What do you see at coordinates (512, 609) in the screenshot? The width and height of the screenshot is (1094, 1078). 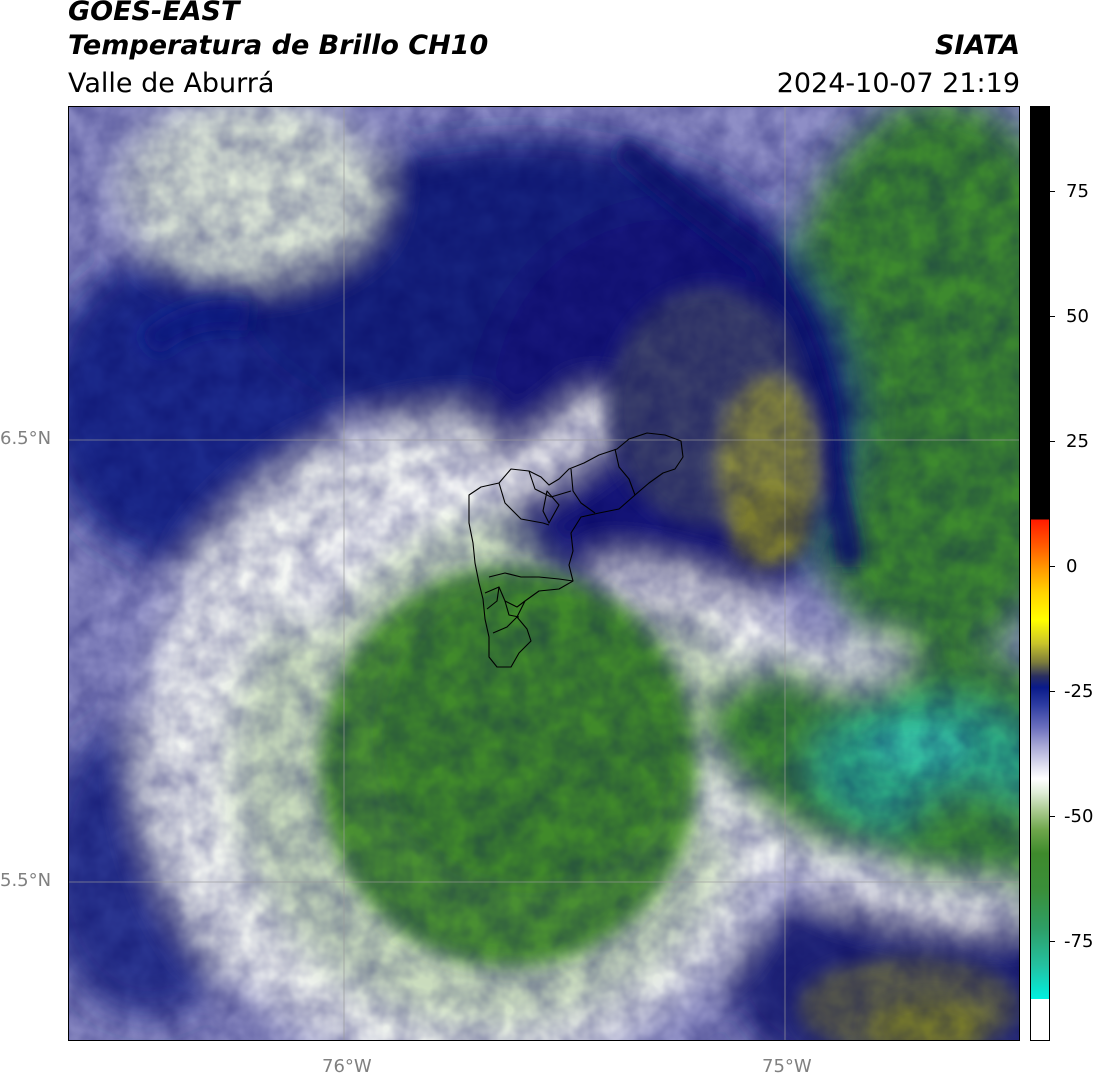 I see `boundary-sabaneta` at bounding box center [512, 609].